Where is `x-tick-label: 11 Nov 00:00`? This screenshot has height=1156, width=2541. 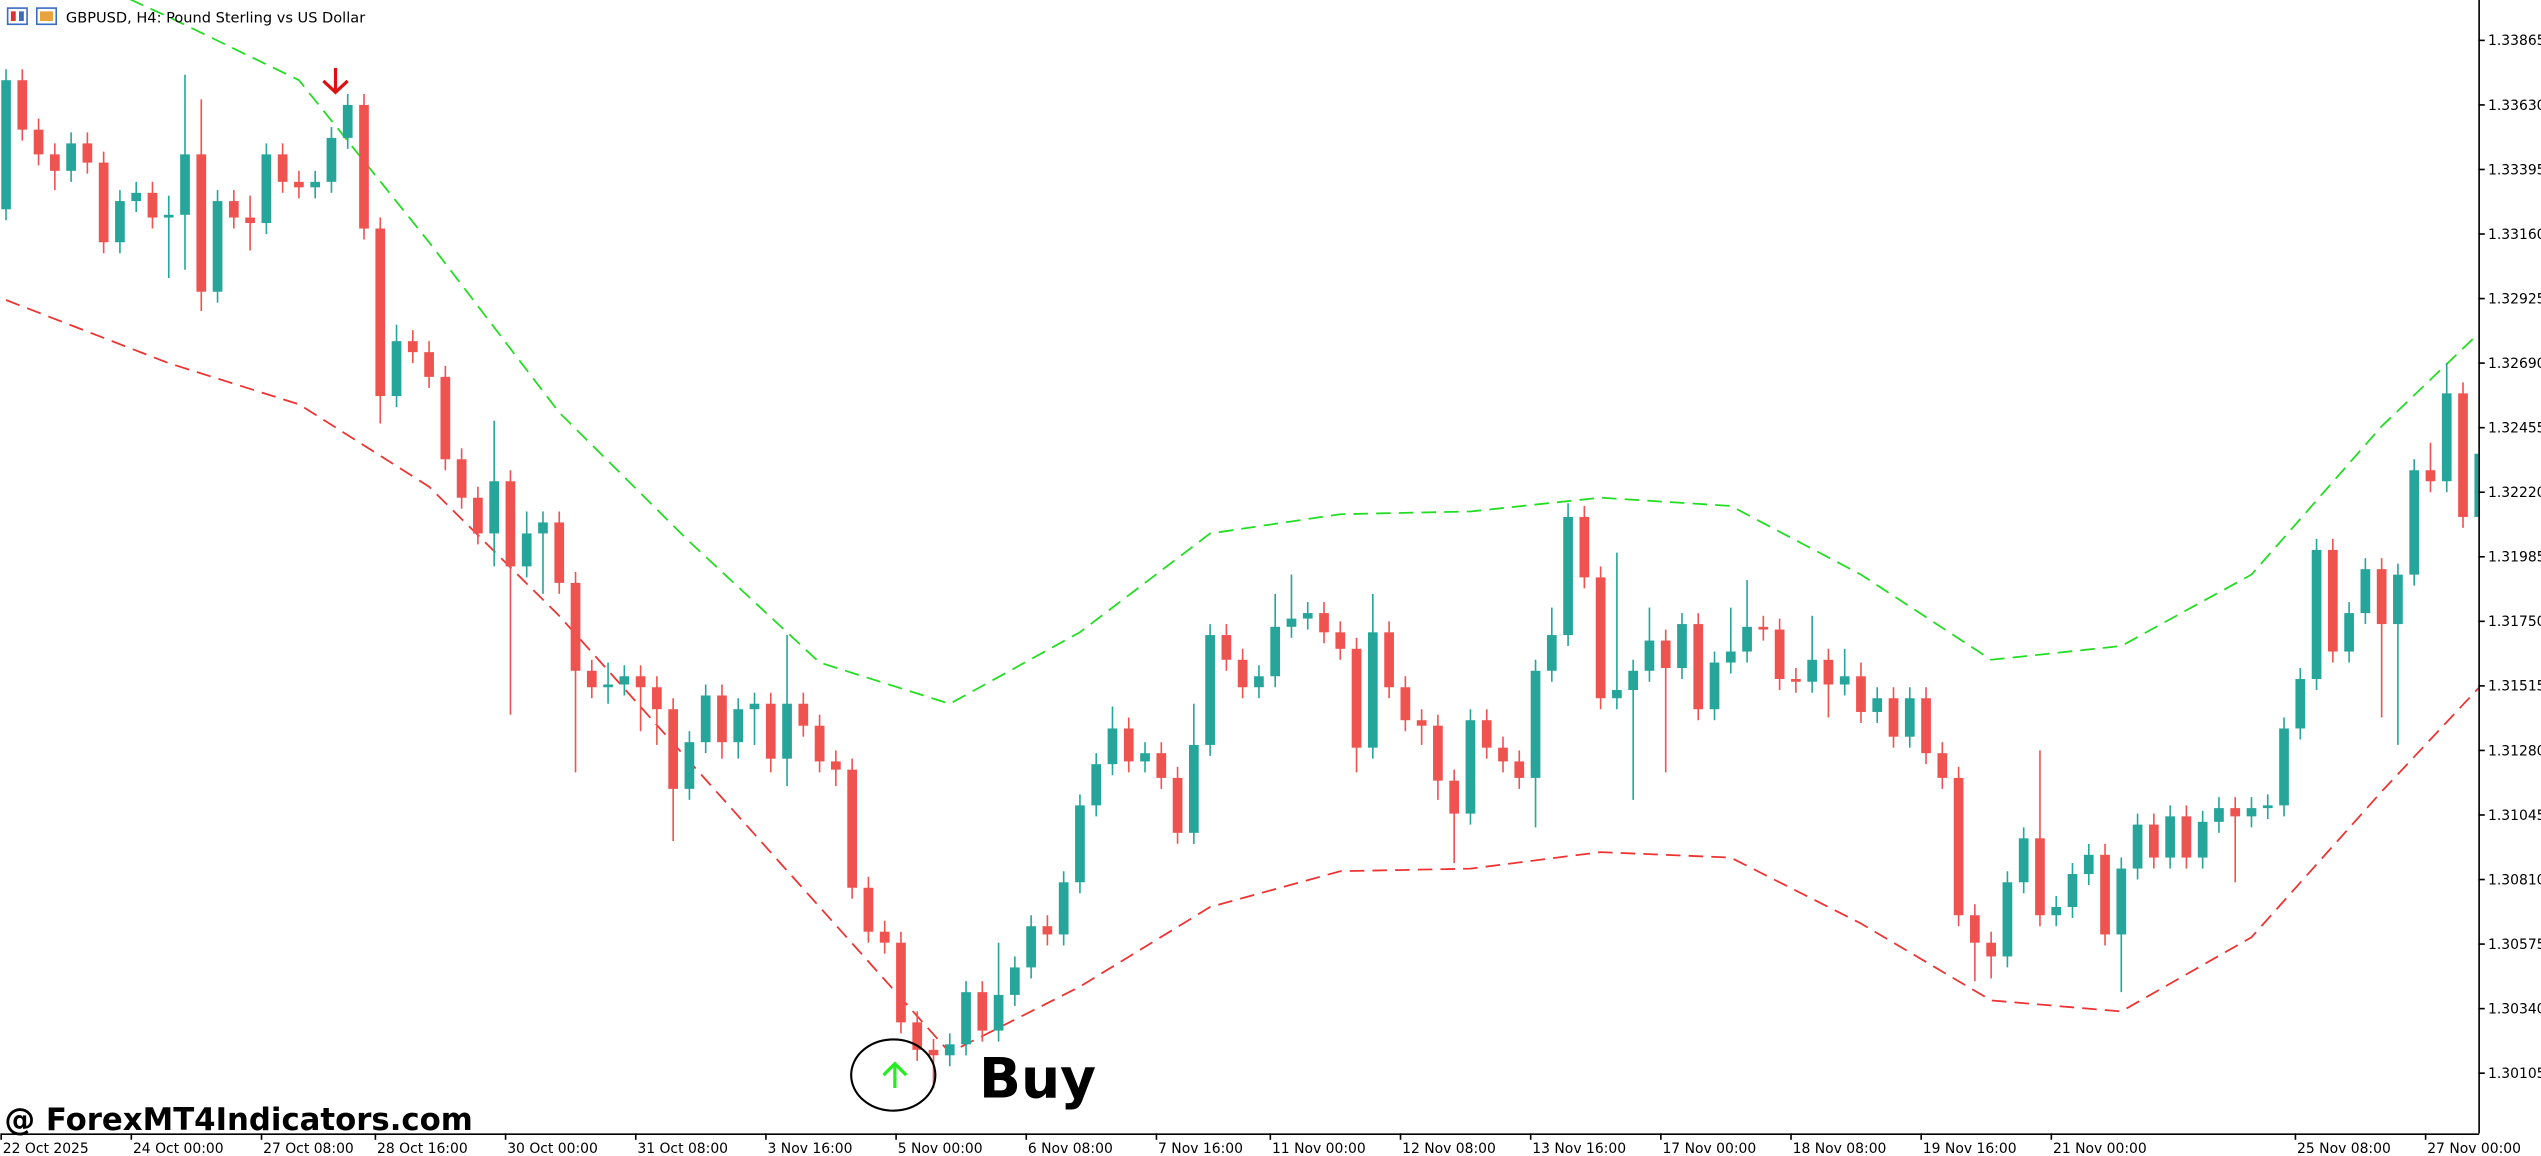
x-tick-label: 11 Nov 00:00 is located at coordinates (1319, 1148).